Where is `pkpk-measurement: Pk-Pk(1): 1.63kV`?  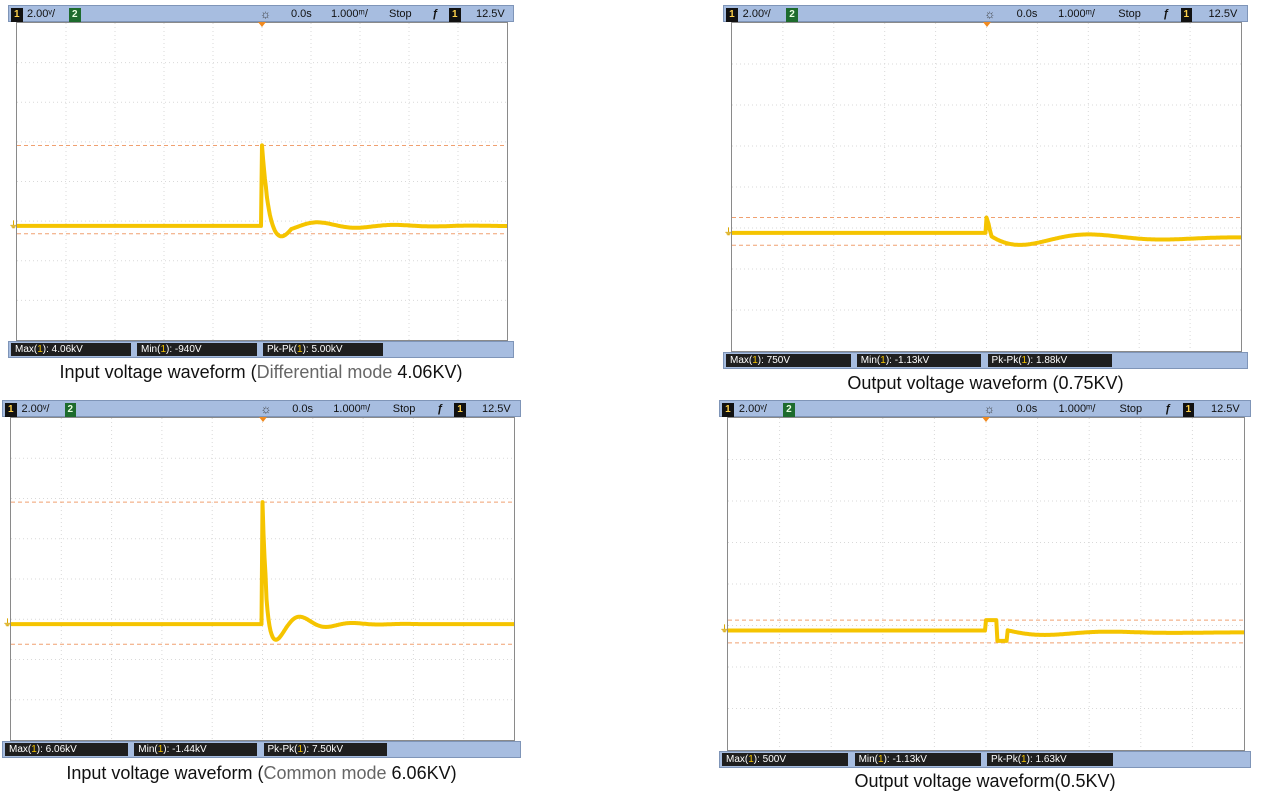
pkpk-measurement: Pk-Pk(1): 1.63kV is located at coordinates (1050, 759).